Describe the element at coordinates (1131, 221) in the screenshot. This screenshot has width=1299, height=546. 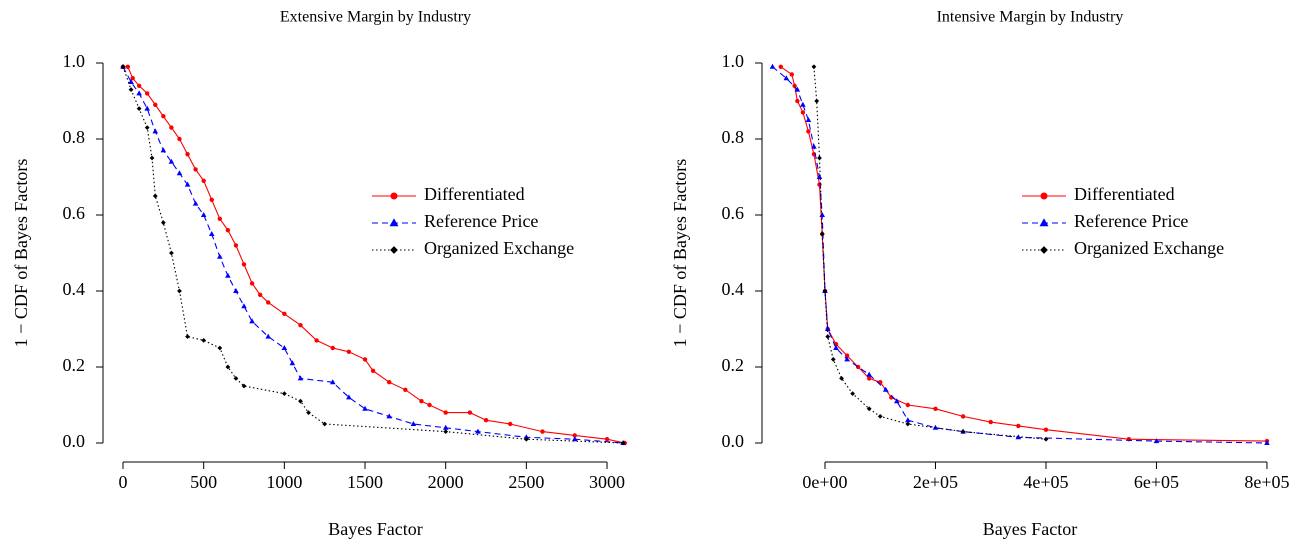
I see `legend-label: Reference Price` at that location.